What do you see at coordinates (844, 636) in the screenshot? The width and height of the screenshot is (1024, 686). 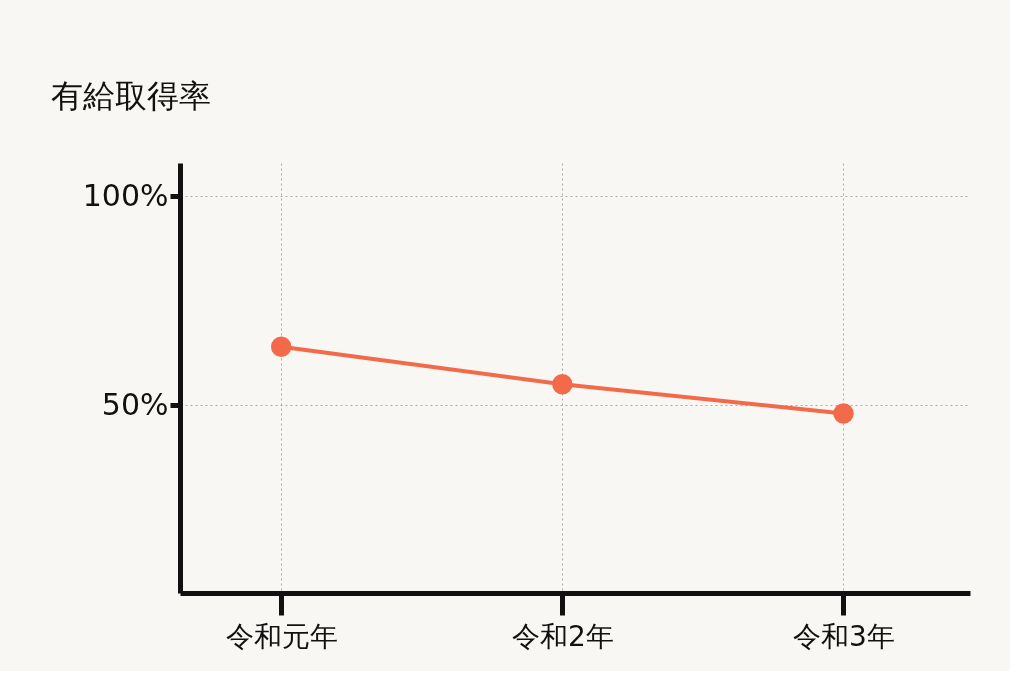 I see `x-tick-label: 令和3年` at bounding box center [844, 636].